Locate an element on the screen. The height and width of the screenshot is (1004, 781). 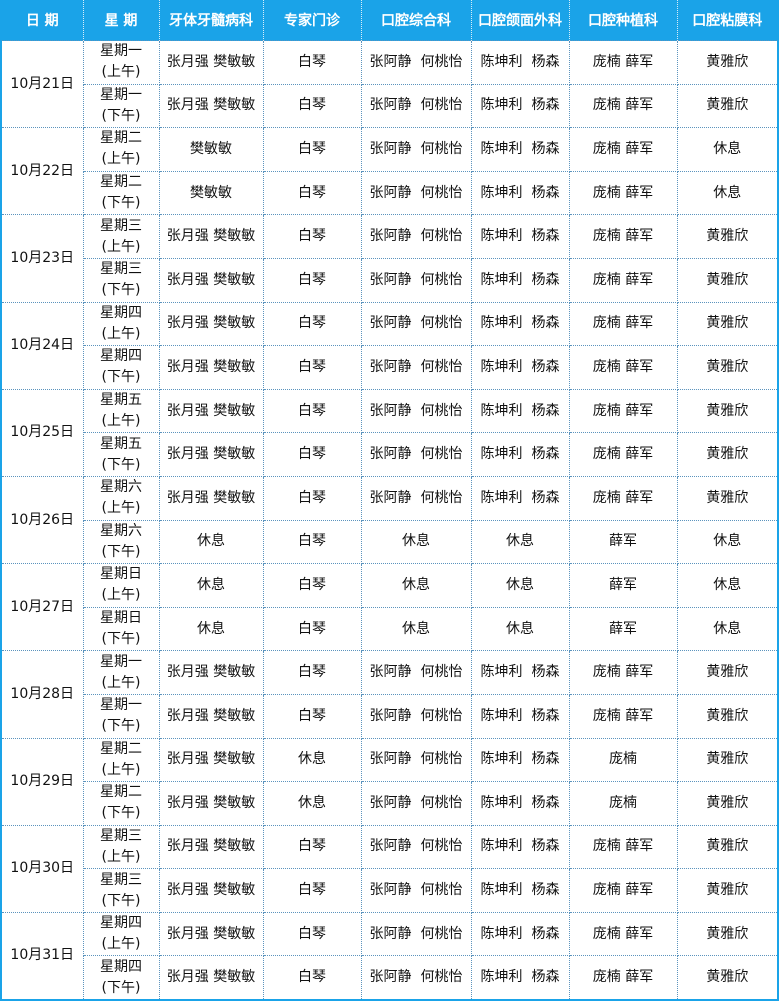
weekday-cell: 星期六 (下午) is located at coordinates (121, 542).